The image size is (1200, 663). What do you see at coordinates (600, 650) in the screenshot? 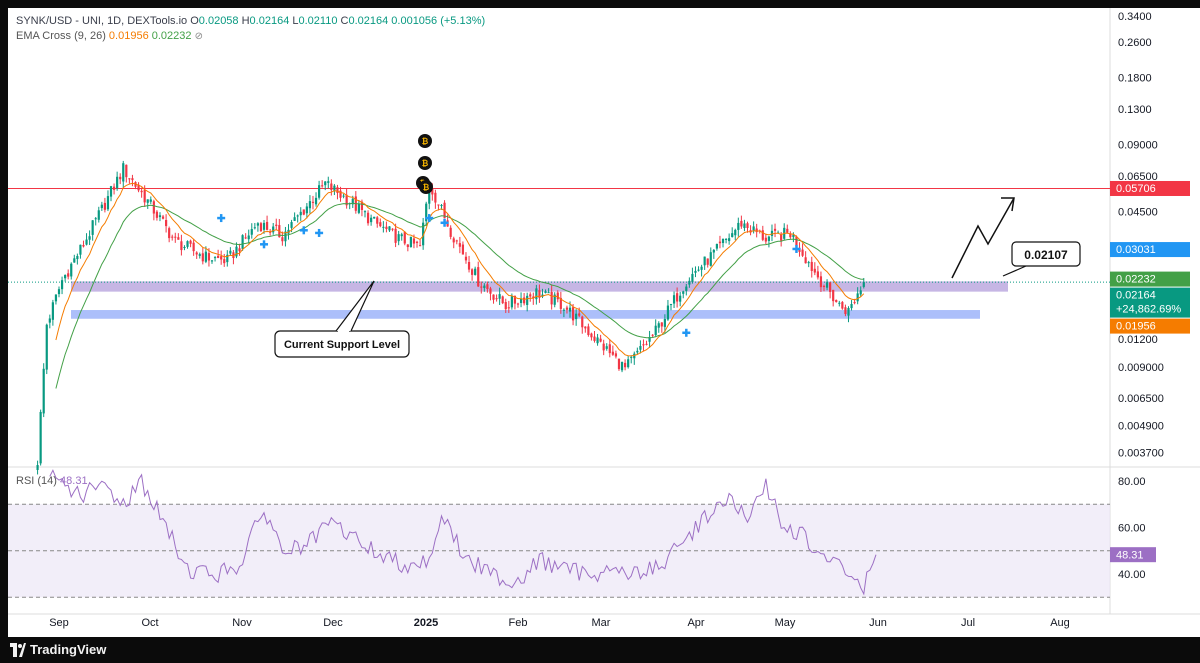
I see `footer-bar: TradingView` at bounding box center [600, 650].